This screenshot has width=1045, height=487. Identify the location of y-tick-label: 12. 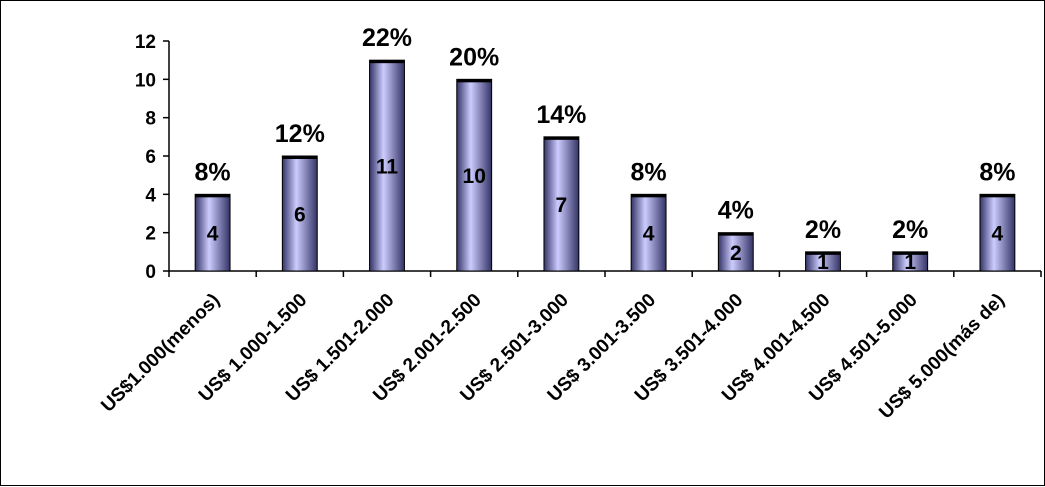
(145, 42).